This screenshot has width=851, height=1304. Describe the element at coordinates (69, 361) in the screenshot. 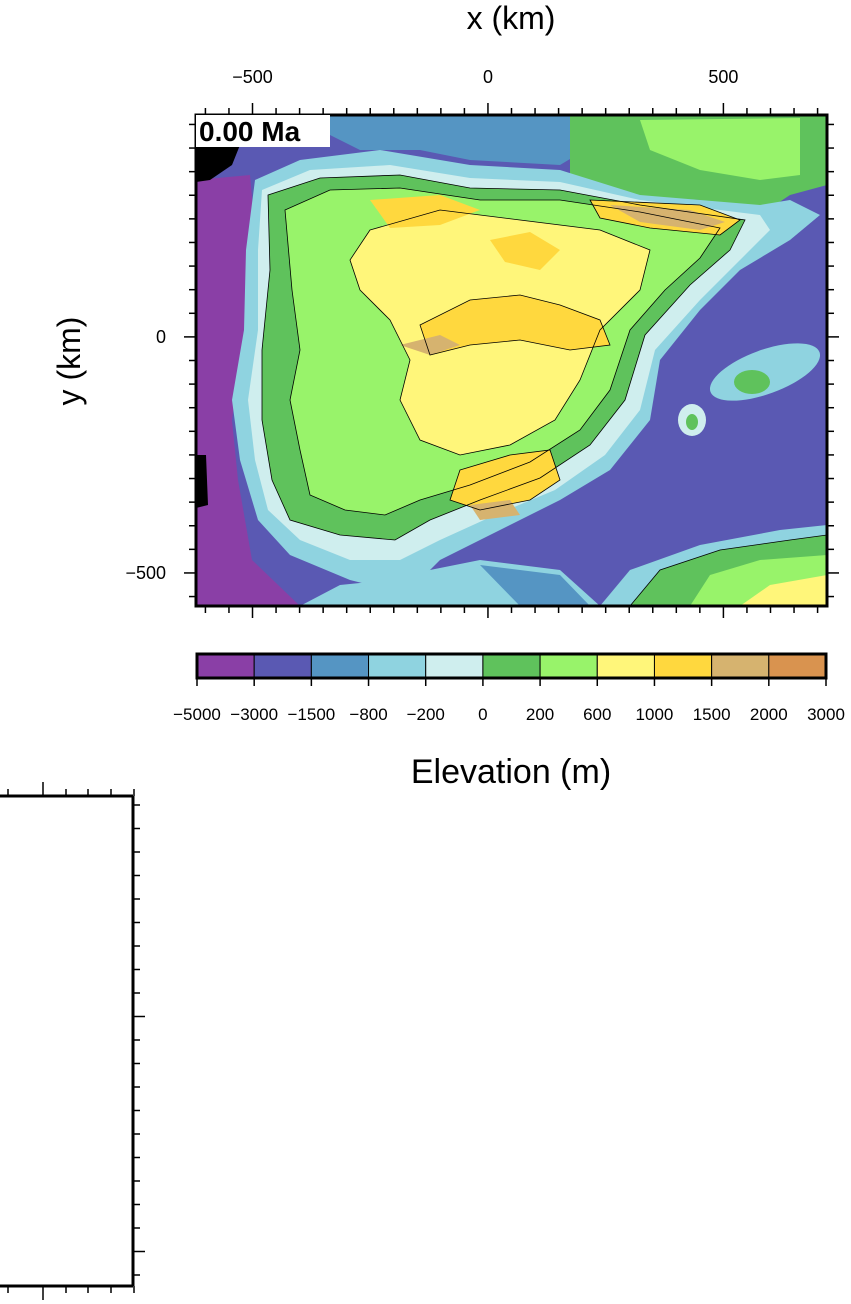

I see `y-axis-title: y (km)` at that location.